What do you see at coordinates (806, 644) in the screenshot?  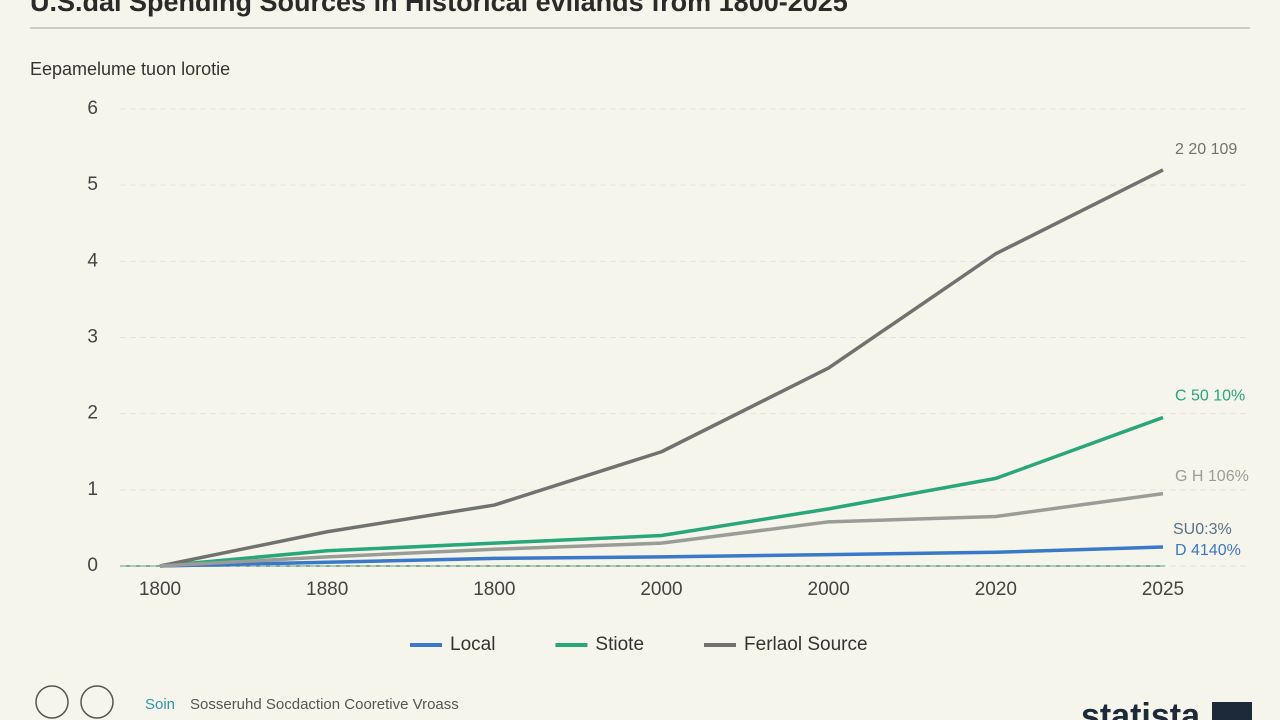 I see `legend-label: Ferlaol Source` at bounding box center [806, 644].